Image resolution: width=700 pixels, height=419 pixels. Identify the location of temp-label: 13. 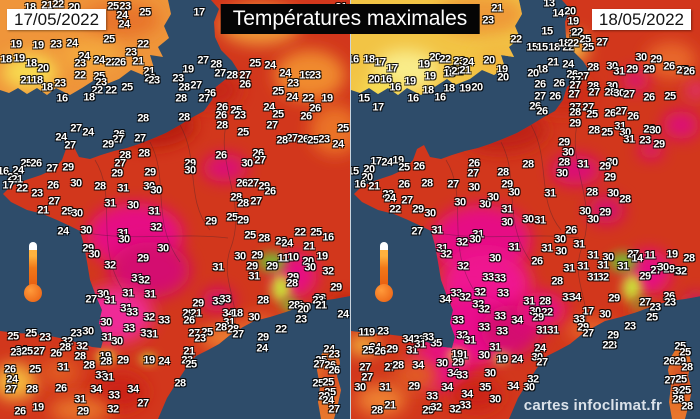
(549, 5).